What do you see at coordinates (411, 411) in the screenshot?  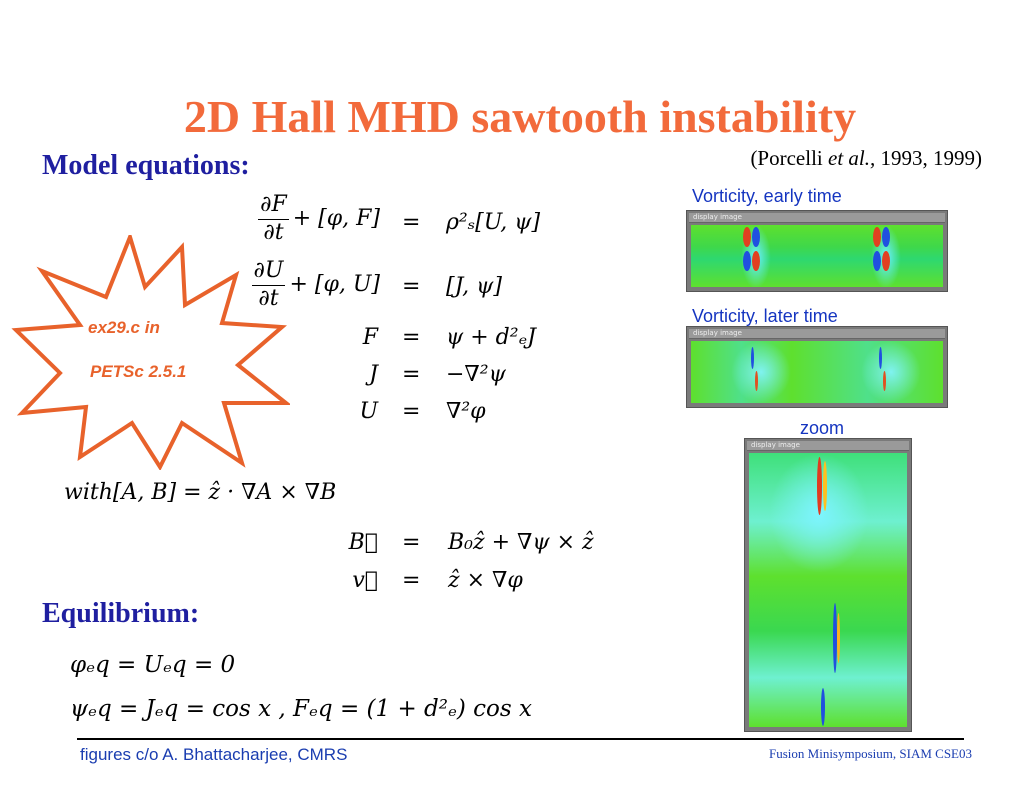 I see `eq5-sign: =` at bounding box center [411, 411].